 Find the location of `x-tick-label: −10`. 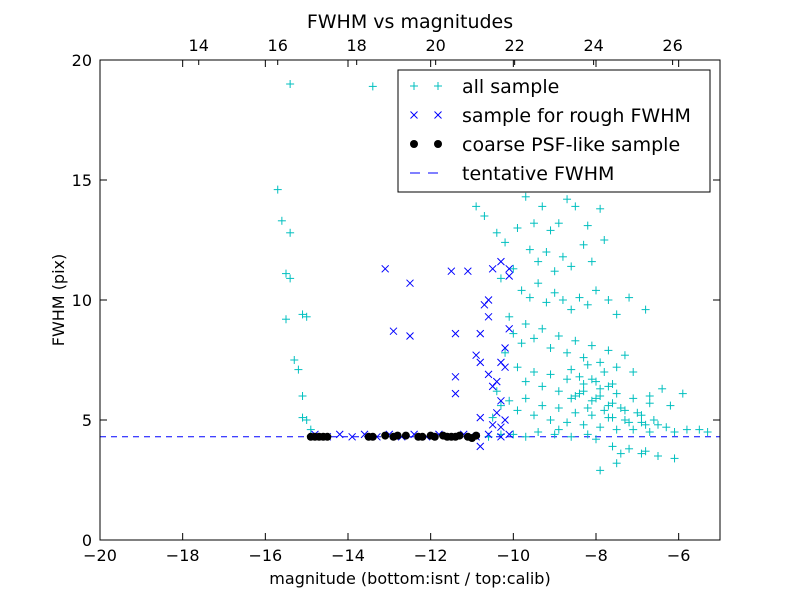

x-tick-label: −10 is located at coordinates (513, 555).